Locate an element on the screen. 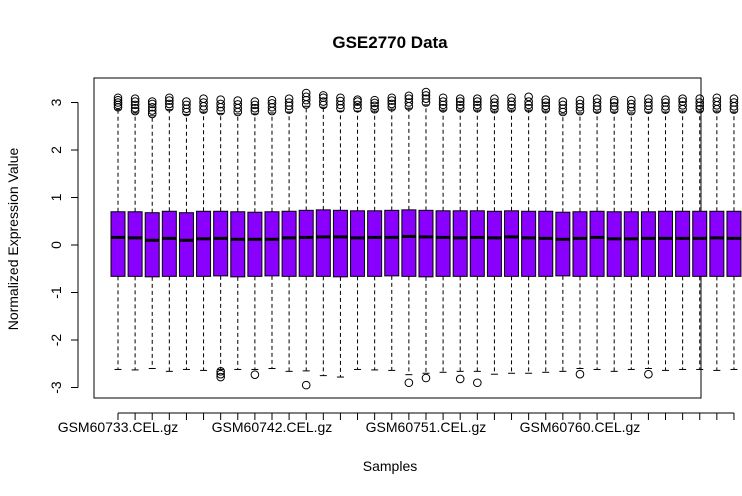 The height and width of the screenshot is (496, 742). y-tick-label: 0 is located at coordinates (56, 245).